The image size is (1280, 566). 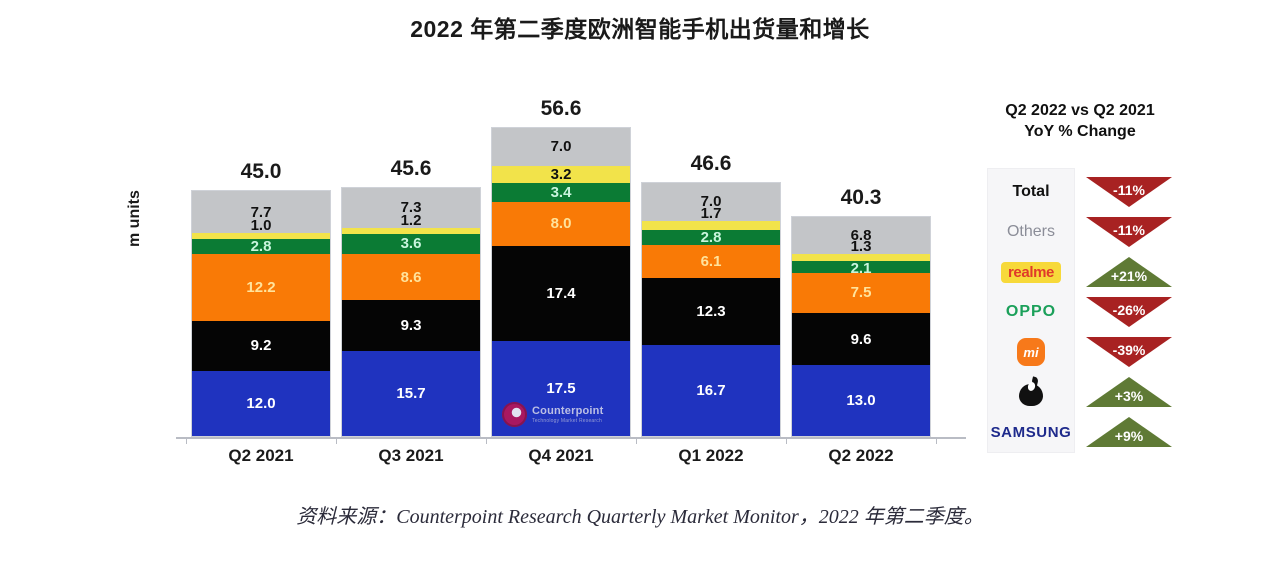 I want to click on bar-segment: 3.4, so click(x=561, y=193).